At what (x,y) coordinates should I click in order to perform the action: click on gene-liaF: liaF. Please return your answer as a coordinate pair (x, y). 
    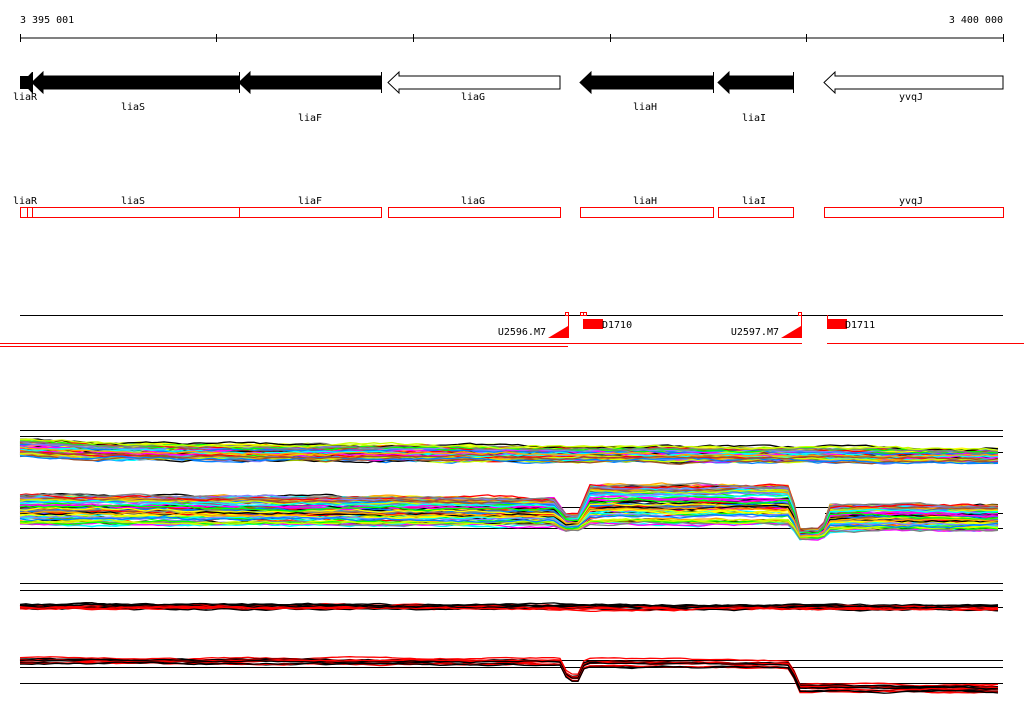
    Looking at the image, I should click on (310, 97).